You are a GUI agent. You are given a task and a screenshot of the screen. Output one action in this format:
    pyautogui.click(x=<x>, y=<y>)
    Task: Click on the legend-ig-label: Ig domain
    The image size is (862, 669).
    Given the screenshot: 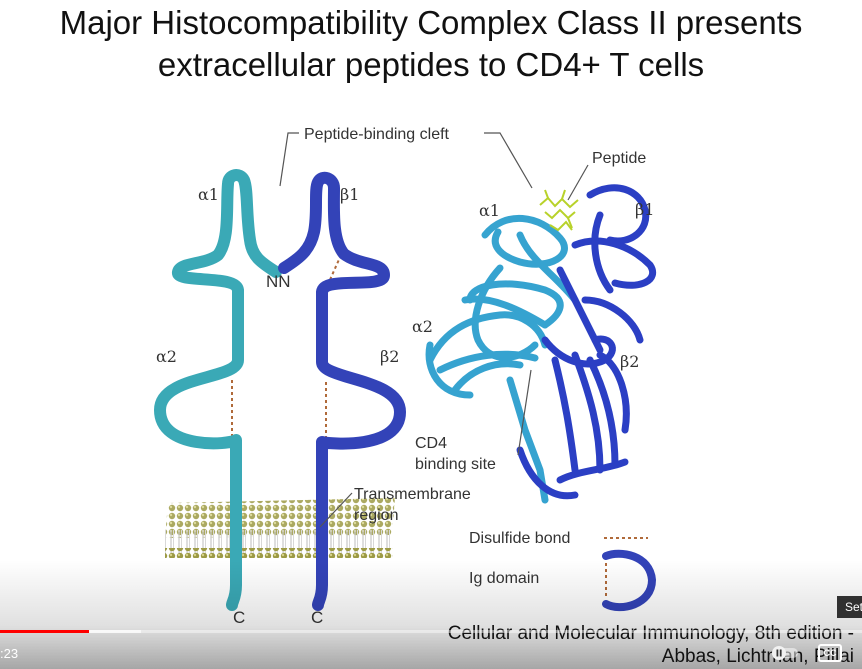 What is the action you would take?
    pyautogui.click(x=504, y=578)
    